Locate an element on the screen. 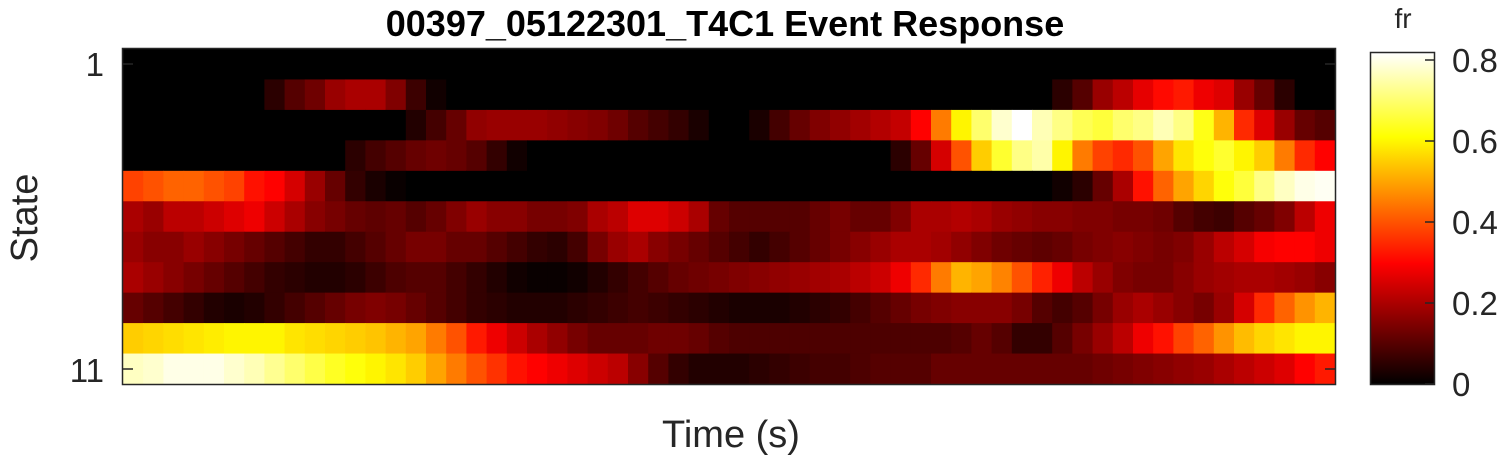  heatmap-cell-r4-c43 is located at coordinates (982, 156).